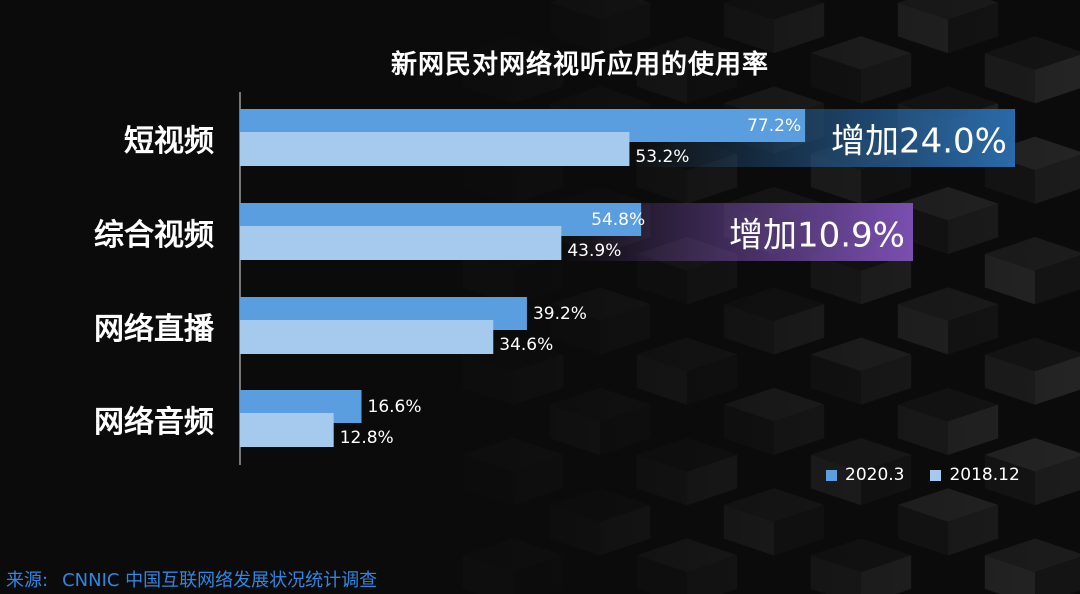 This screenshot has width=1080, height=594. I want to click on legend: 2020.3 2018.12, so click(932, 475).